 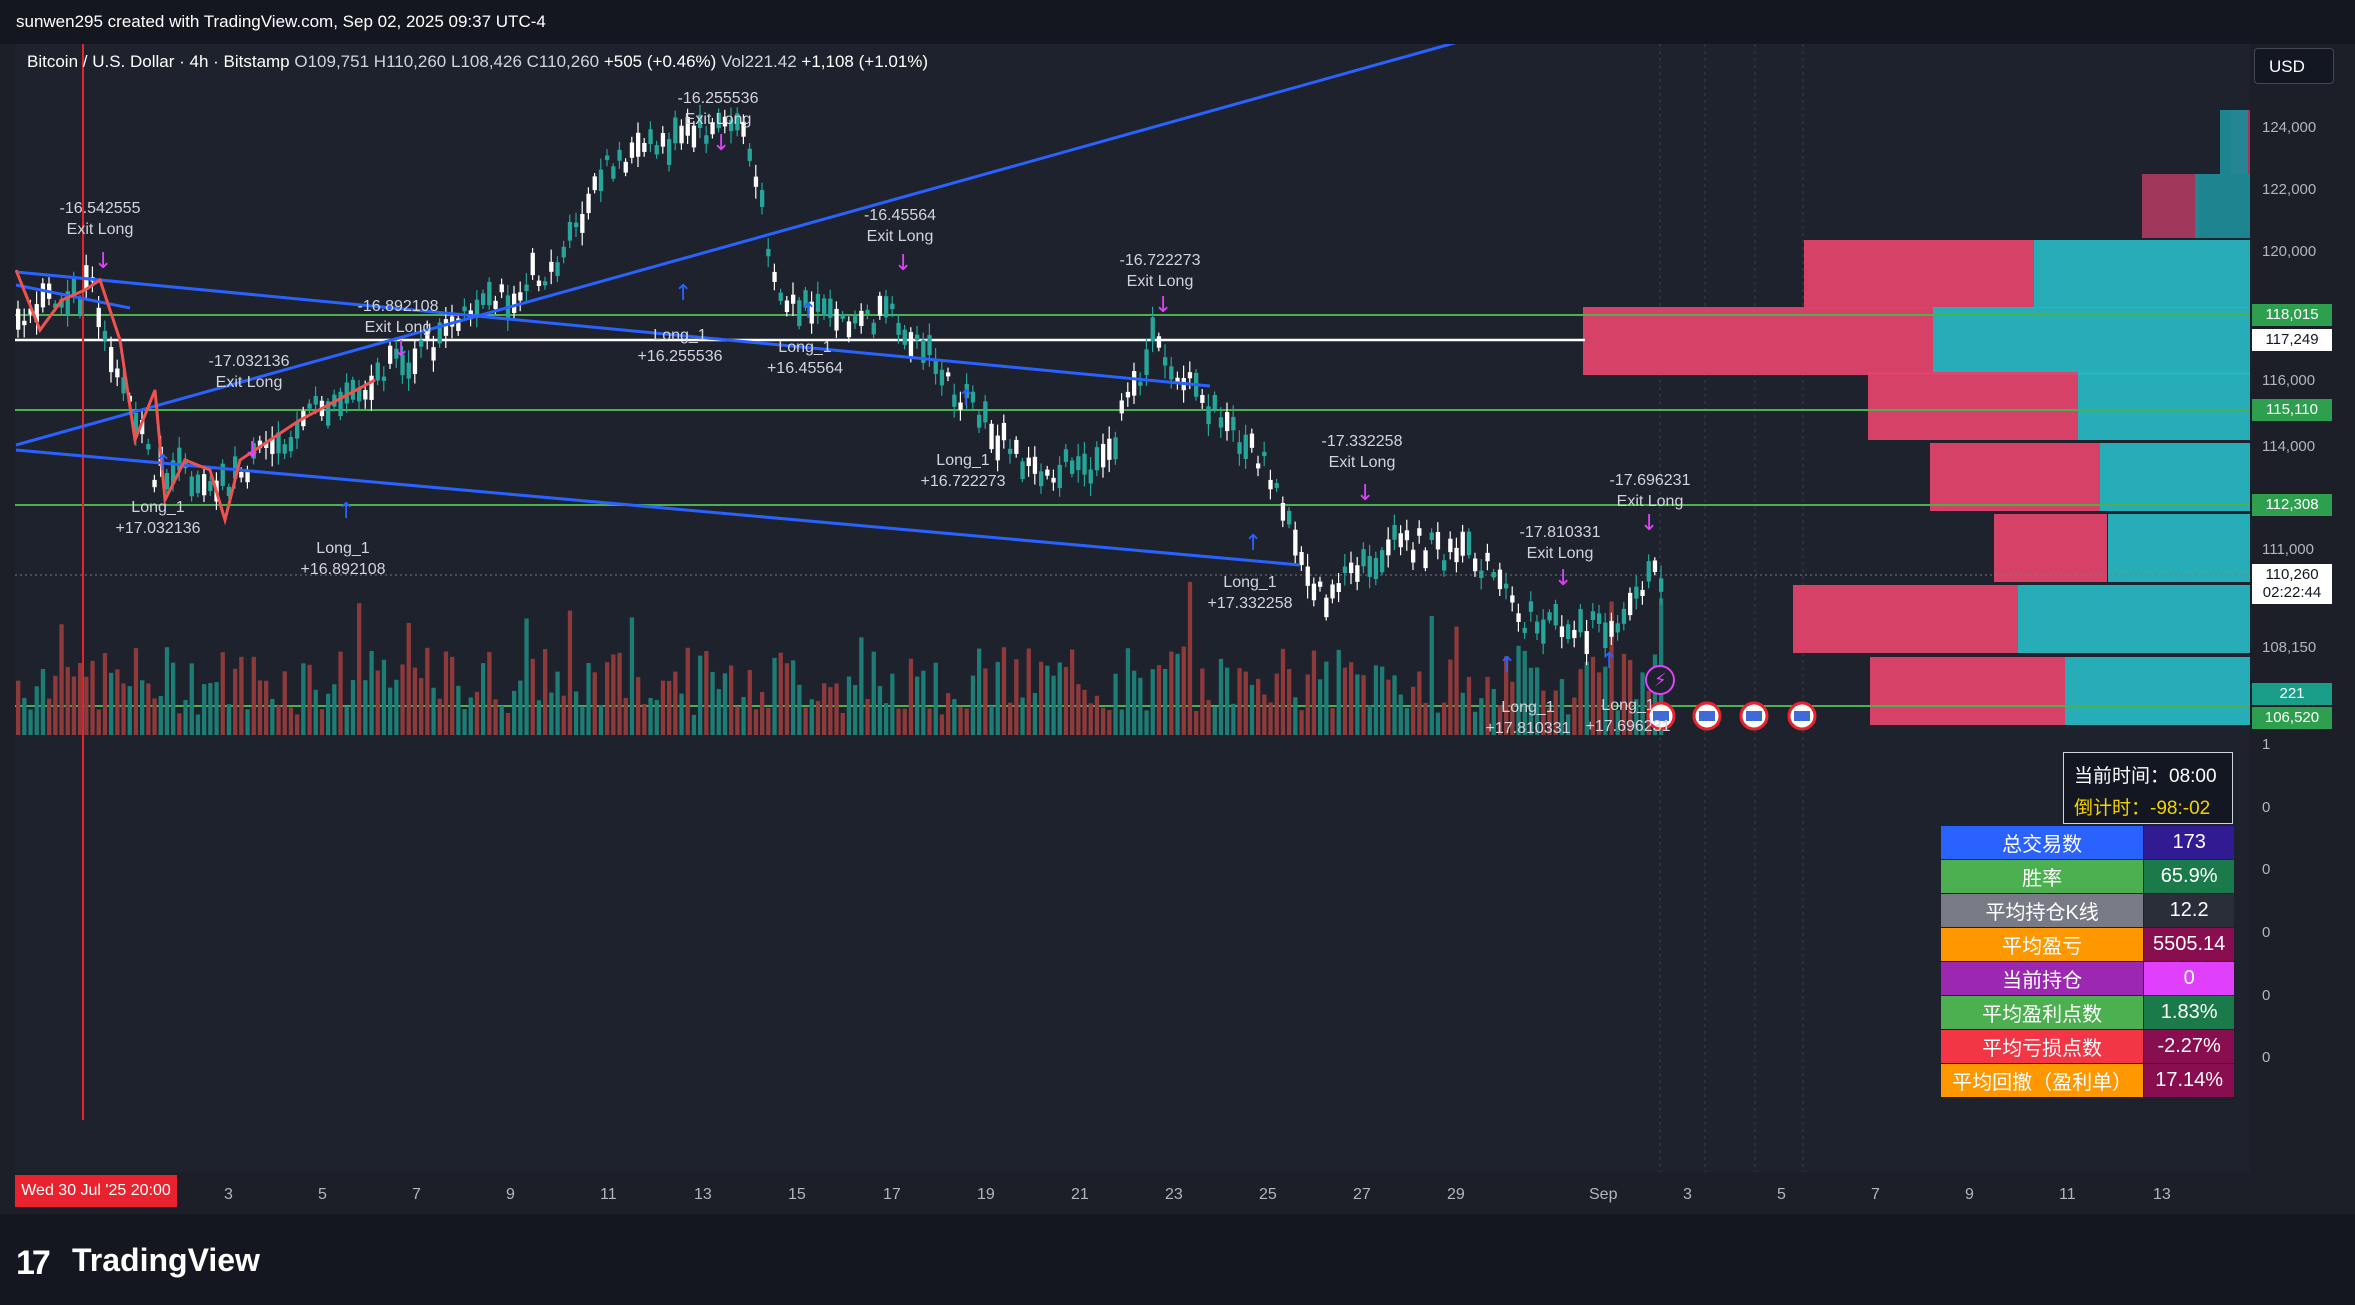 What do you see at coordinates (797, 1194) in the screenshot?
I see `time-axis-label: 15` at bounding box center [797, 1194].